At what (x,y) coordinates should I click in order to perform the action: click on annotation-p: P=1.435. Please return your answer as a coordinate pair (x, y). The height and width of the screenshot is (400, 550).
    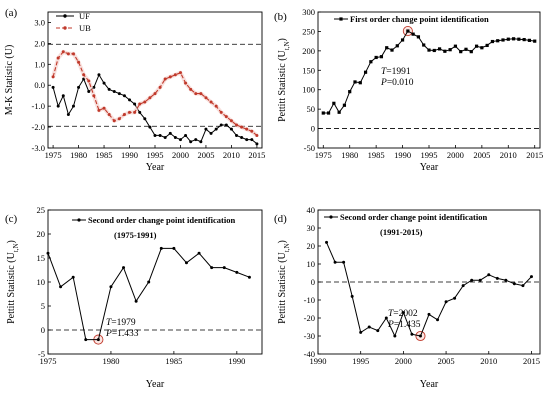
    Looking at the image, I should click on (404, 325).